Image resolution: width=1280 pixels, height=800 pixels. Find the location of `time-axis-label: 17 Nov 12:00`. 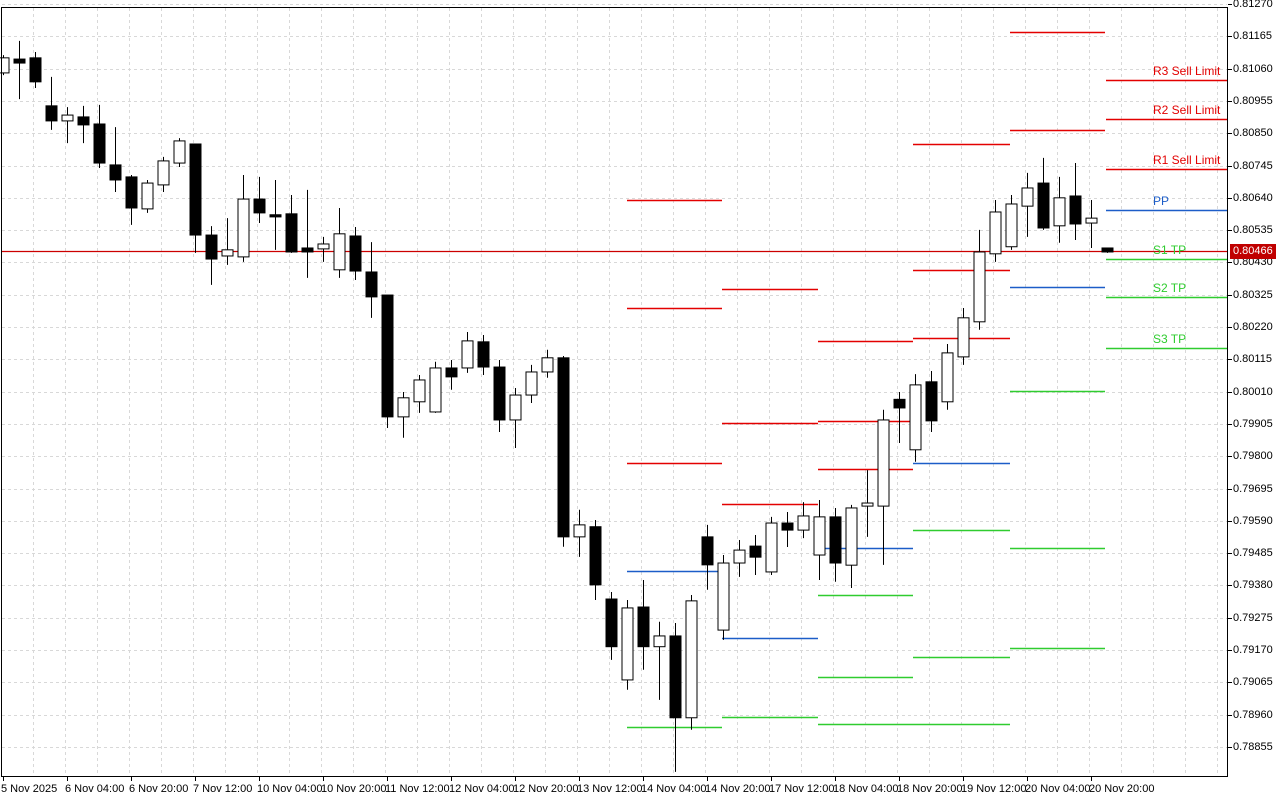

time-axis-label: 17 Nov 12:00 is located at coordinates (802, 789).